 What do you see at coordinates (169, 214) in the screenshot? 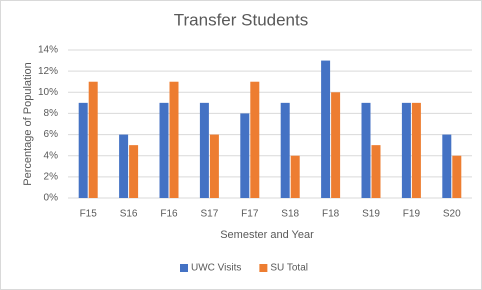
I see `x-tick-label: F16` at bounding box center [169, 214].